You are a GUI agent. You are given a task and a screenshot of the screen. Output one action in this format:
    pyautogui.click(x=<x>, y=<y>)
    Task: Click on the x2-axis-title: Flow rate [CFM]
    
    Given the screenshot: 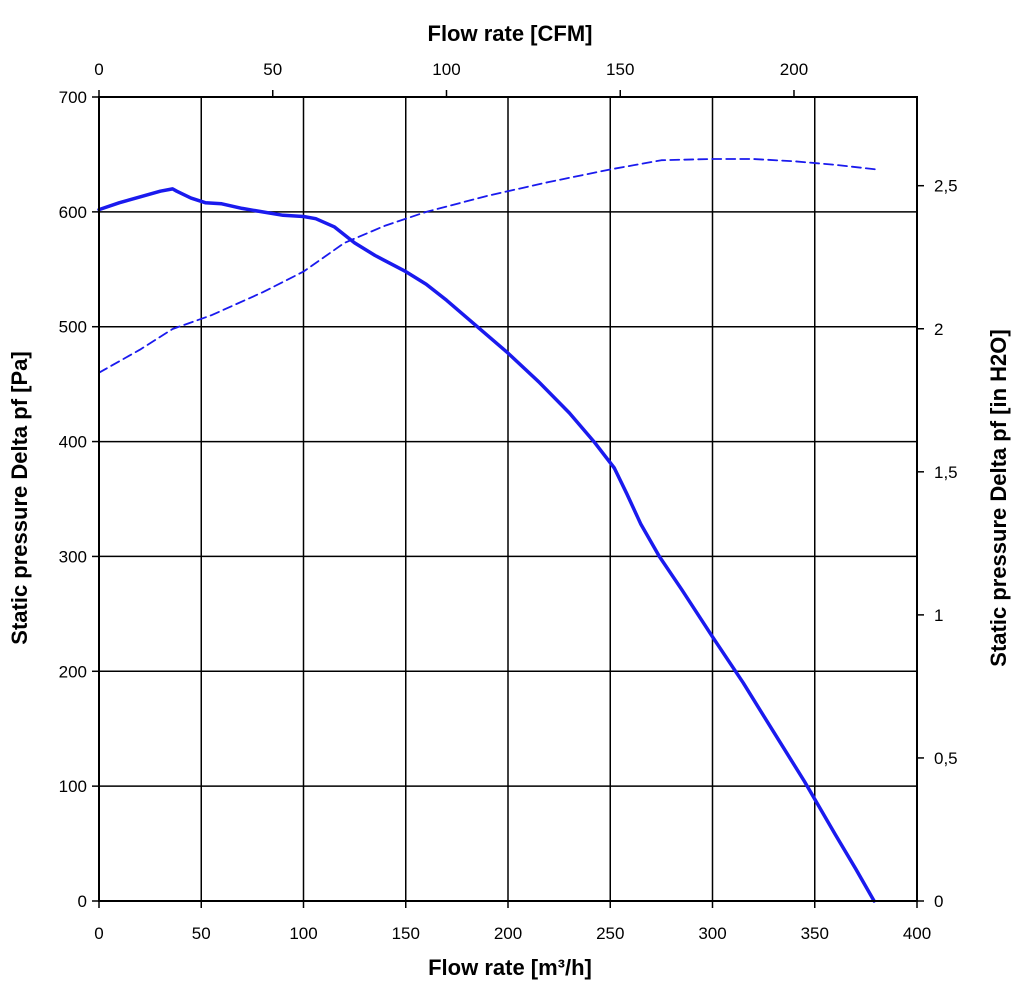 What is the action you would take?
    pyautogui.click(x=510, y=33)
    